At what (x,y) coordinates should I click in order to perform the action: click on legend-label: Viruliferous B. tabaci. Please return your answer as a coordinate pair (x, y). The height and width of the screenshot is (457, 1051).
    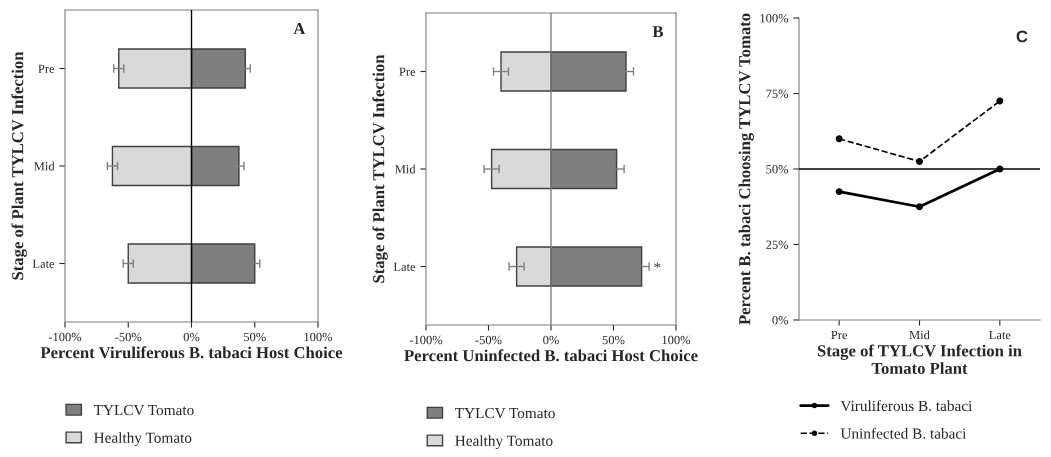
    Looking at the image, I should click on (906, 406).